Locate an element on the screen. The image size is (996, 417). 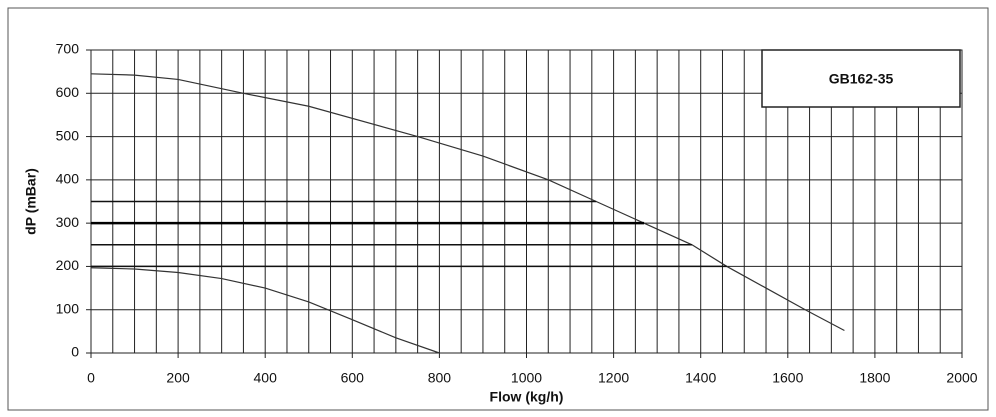
y-tick-label: 0 is located at coordinates (75, 352).